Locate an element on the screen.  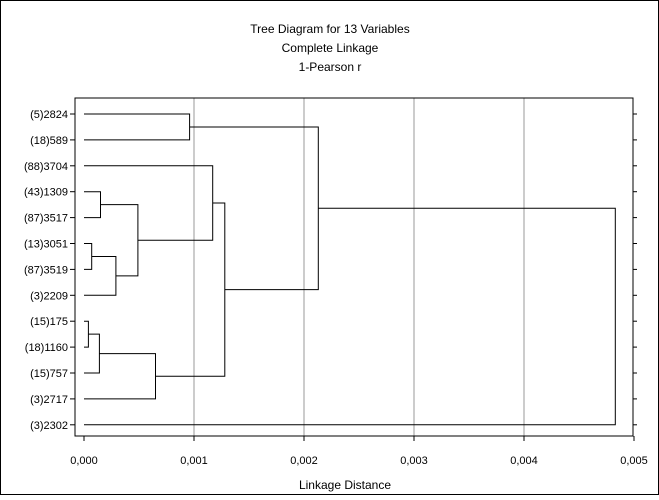
chart-title: Tree Diagram for 13 Variables is located at coordinates (329, 29).